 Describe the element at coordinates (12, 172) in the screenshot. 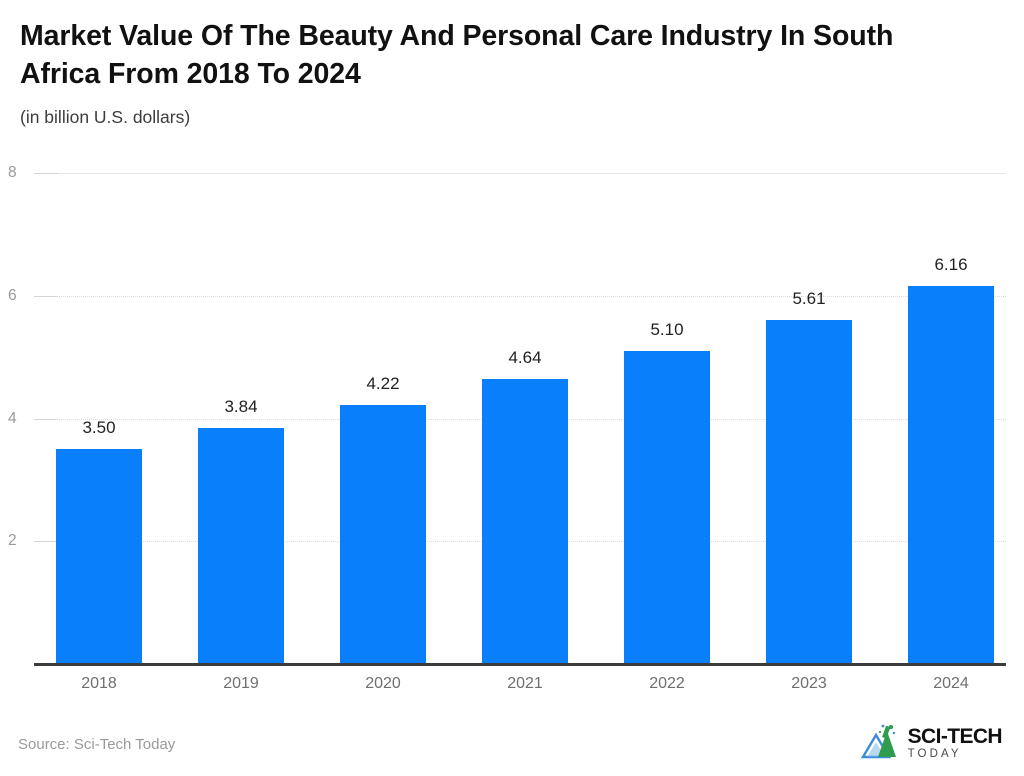

I see `y-axis-label-8: 8` at that location.